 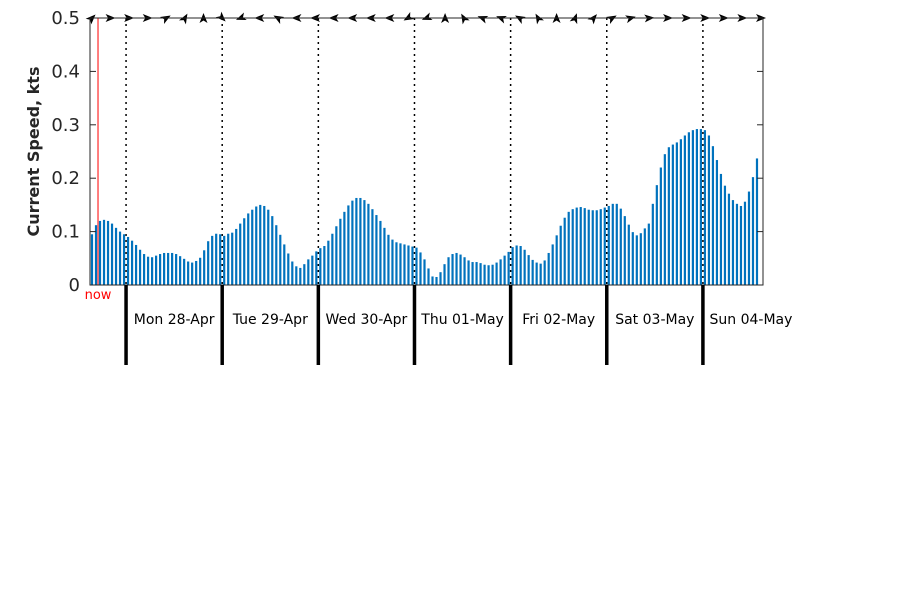 I want to click on y-tick-label: 0, so click(x=74, y=285).